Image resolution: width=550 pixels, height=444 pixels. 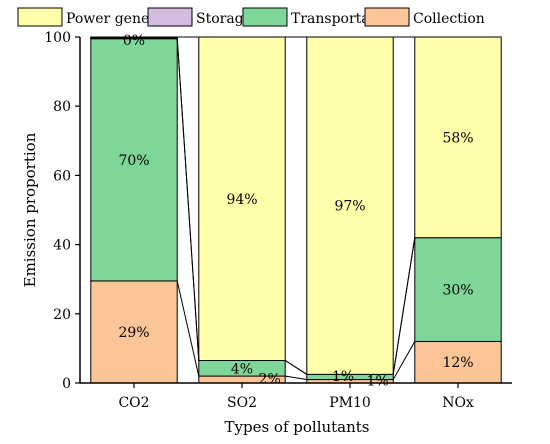 I want to click on data-label-nox-transportation: 30%, so click(x=457, y=291).